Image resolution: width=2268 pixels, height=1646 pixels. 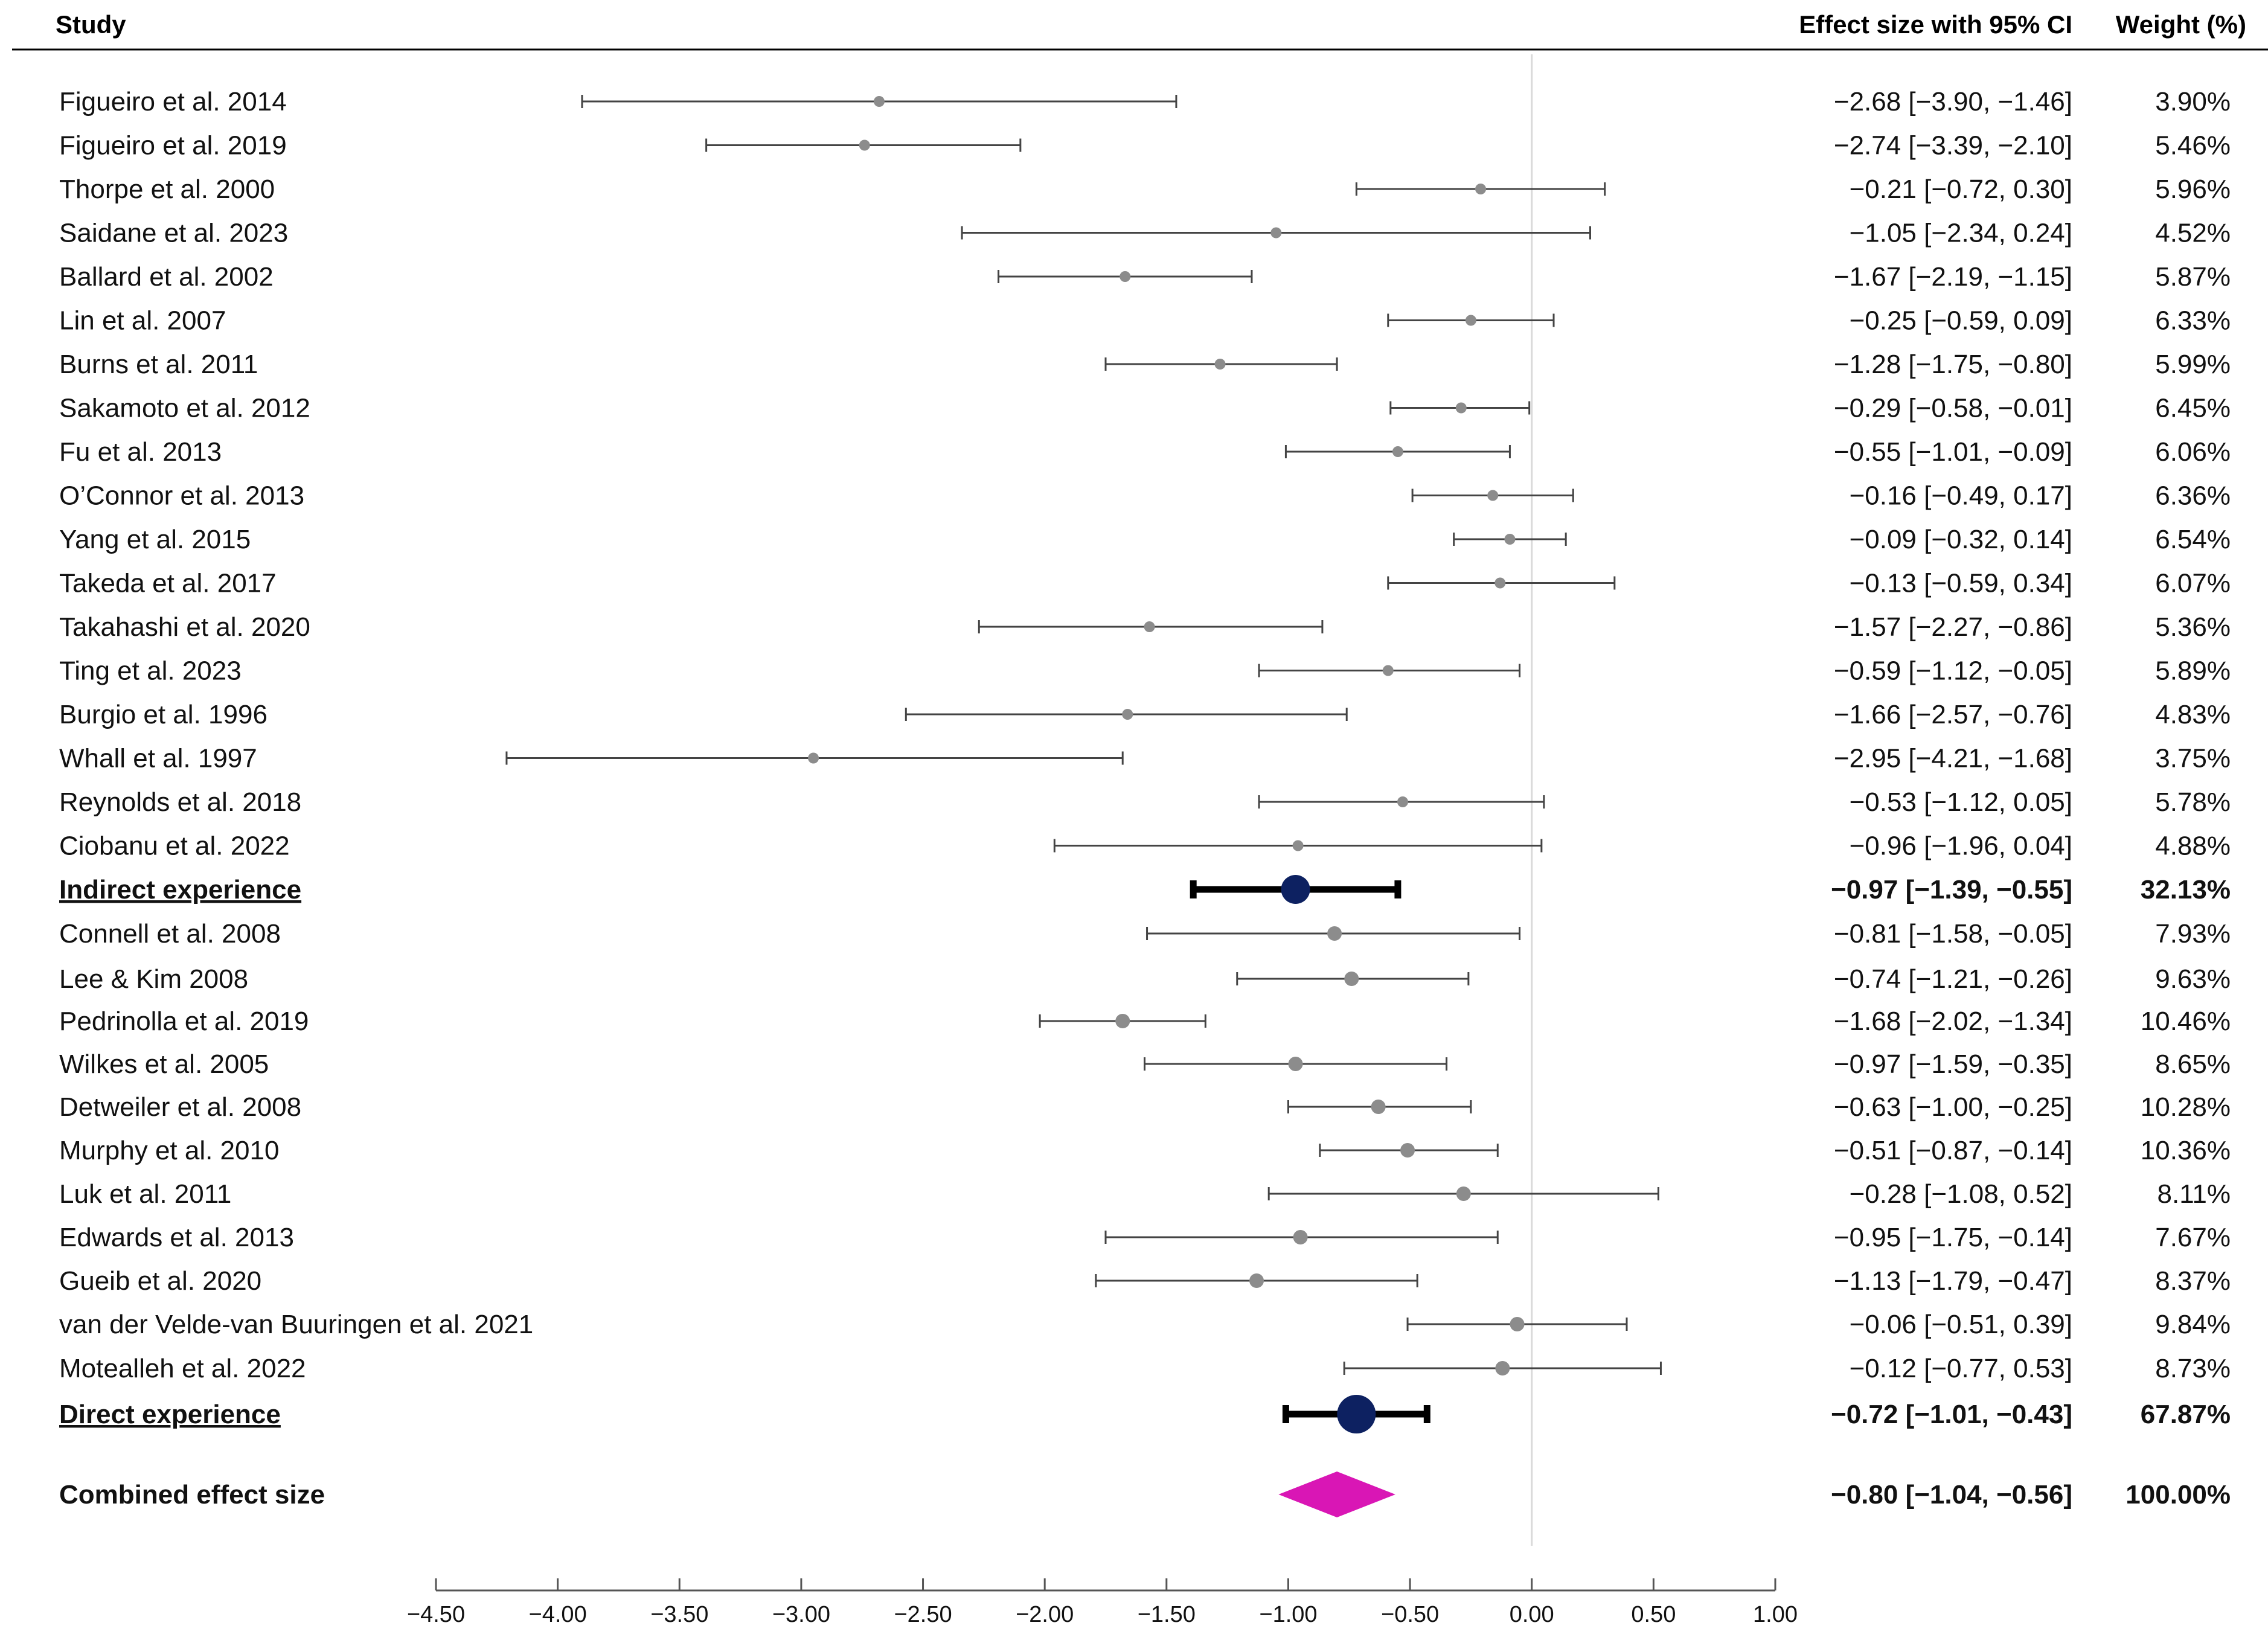 I want to click on study-weight: 3.75%, so click(x=2193, y=758).